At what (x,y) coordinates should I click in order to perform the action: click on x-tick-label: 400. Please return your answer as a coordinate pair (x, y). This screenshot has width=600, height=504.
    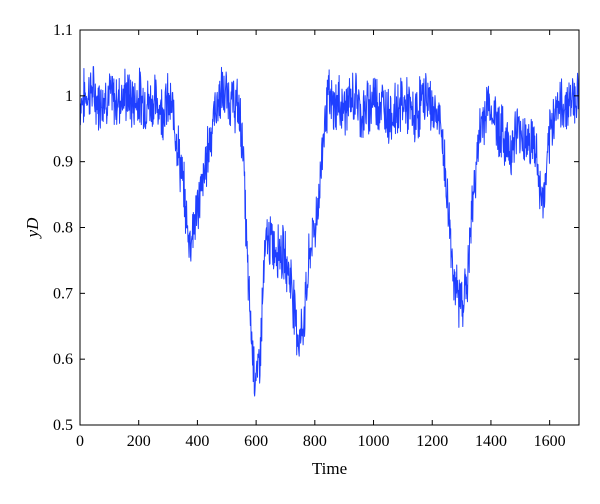
    Looking at the image, I should click on (197, 441).